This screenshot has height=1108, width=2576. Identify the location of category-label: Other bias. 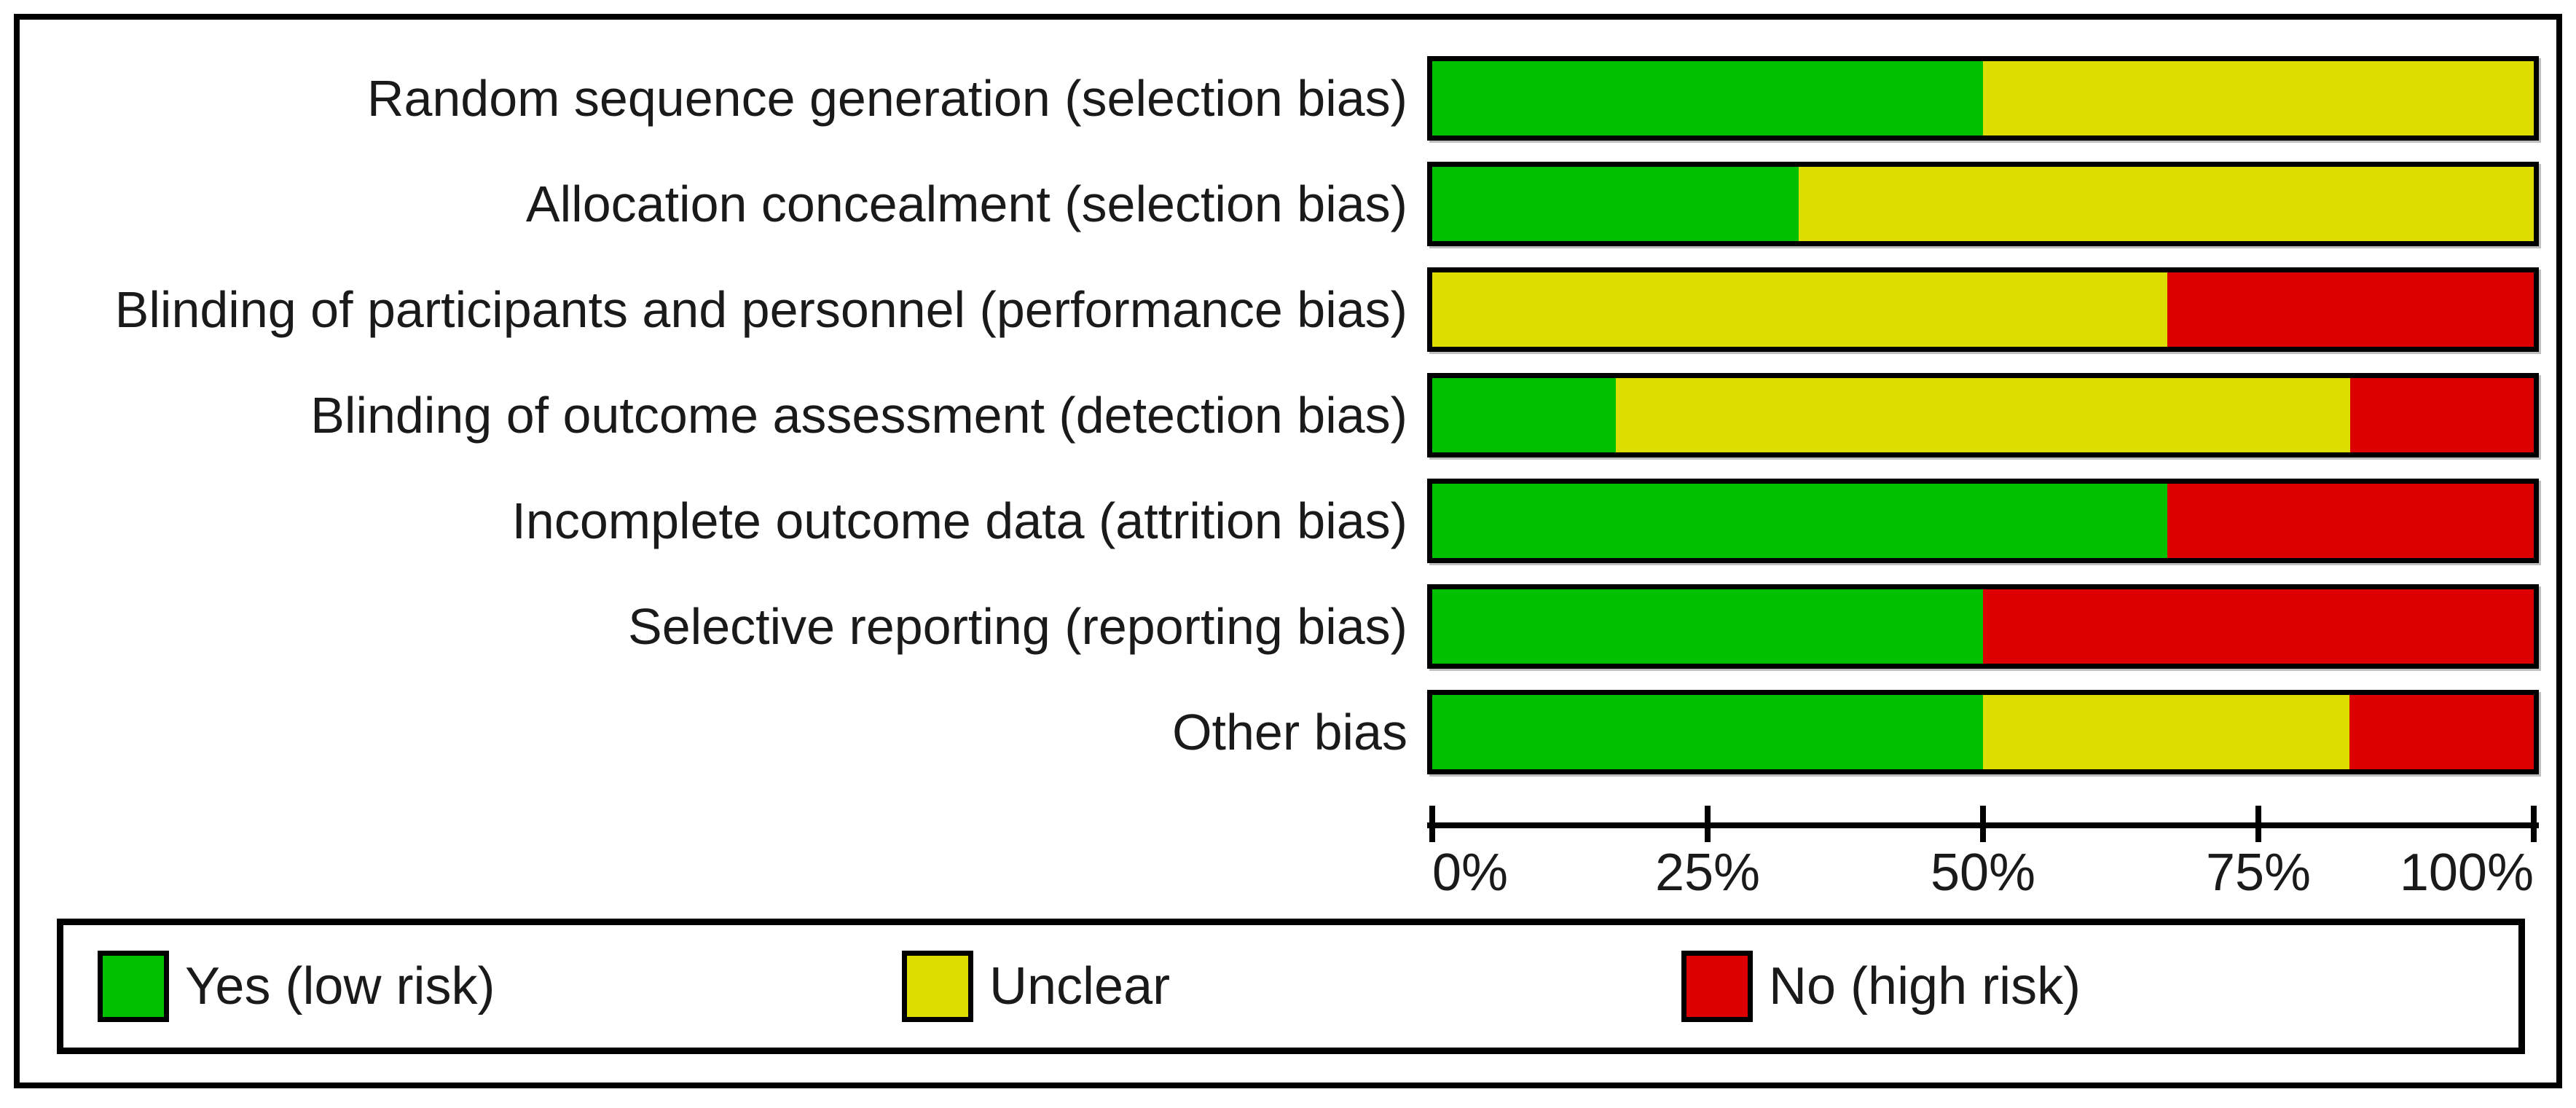
(1289, 732).